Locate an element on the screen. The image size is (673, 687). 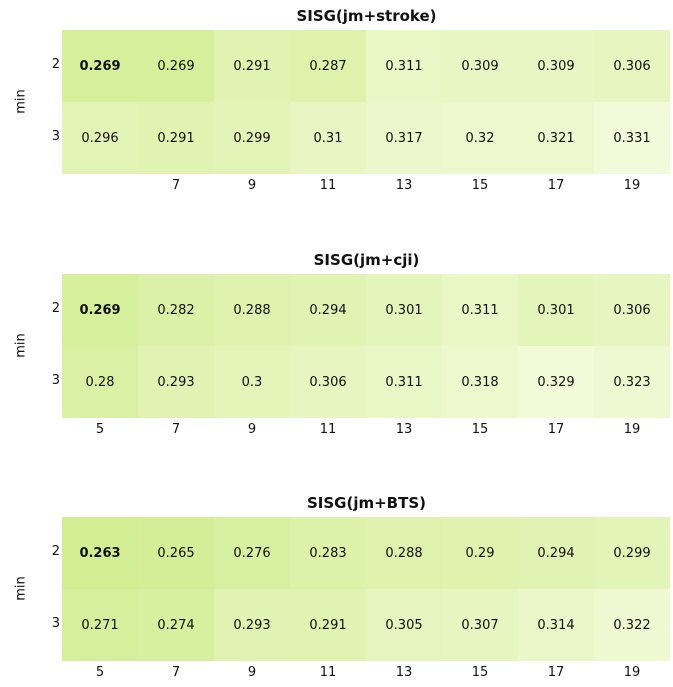
heatmap-cell: 0.287 is located at coordinates (328, 66).